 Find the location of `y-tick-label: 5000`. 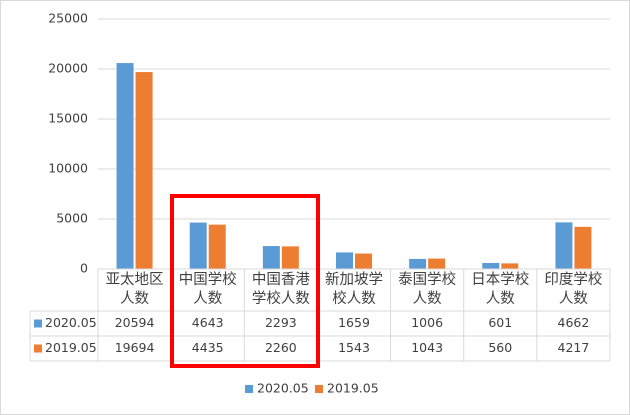

y-tick-label: 5000 is located at coordinates (72, 218).